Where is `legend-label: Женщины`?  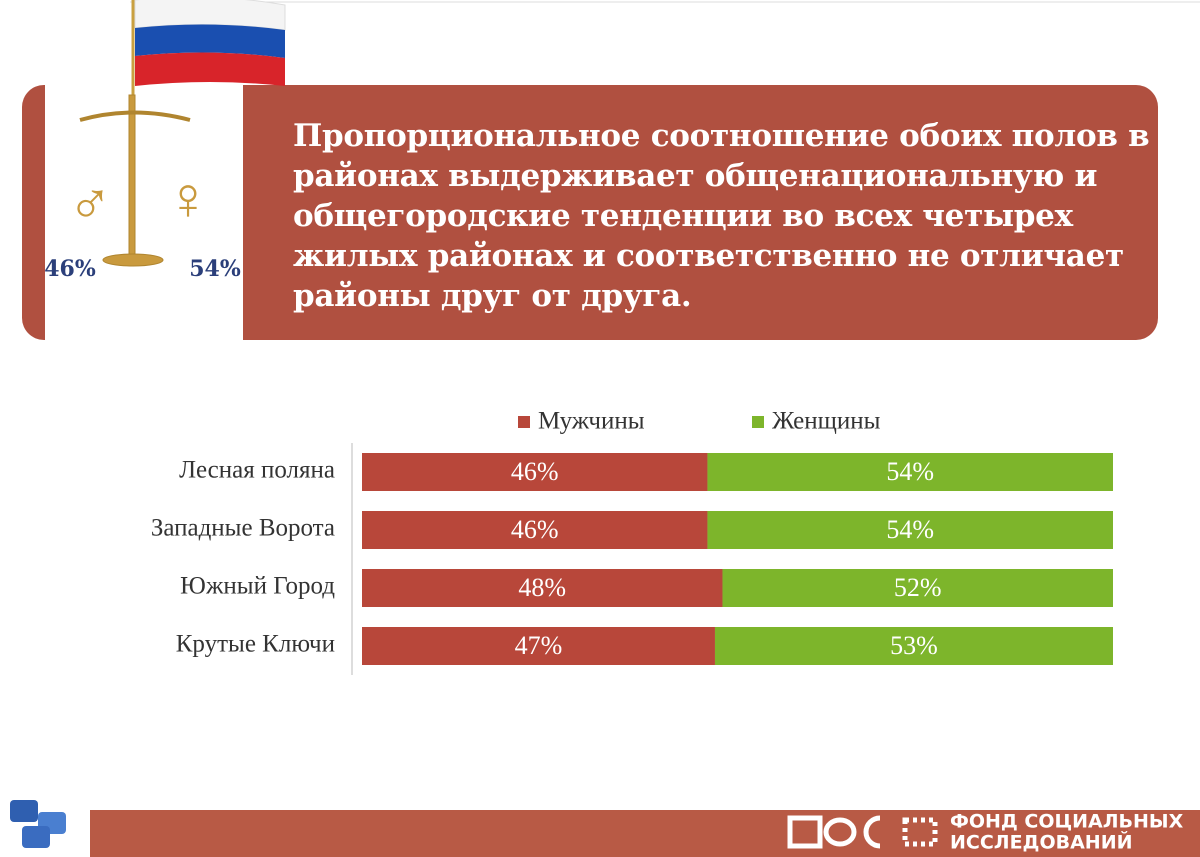 legend-label: Женщины is located at coordinates (826, 421).